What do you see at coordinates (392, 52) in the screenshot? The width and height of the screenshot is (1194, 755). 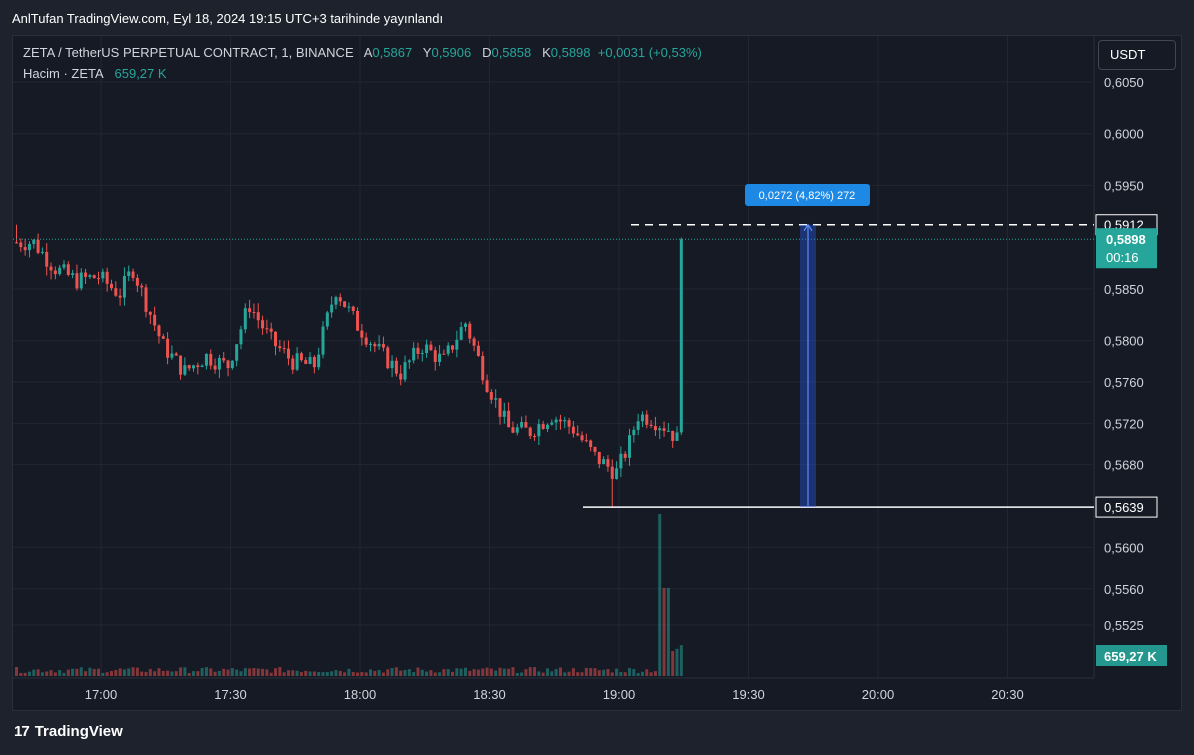 I see `open-value: 0,5867` at bounding box center [392, 52].